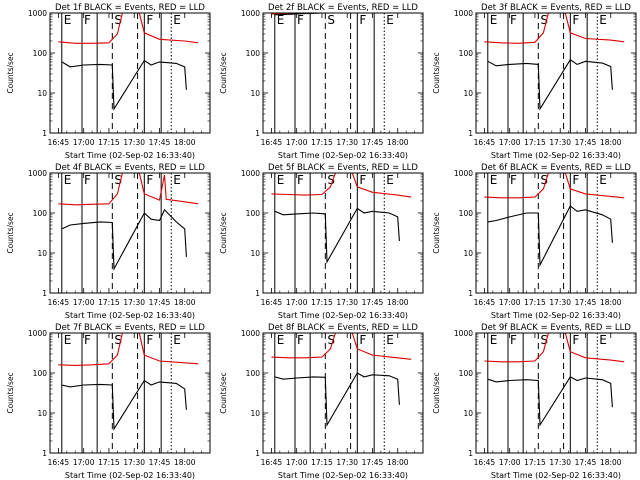 This screenshot has height=480, width=640. I want to click on chart-title: Det 3f BLACK = Events, RED = LLD, so click(556, 8).